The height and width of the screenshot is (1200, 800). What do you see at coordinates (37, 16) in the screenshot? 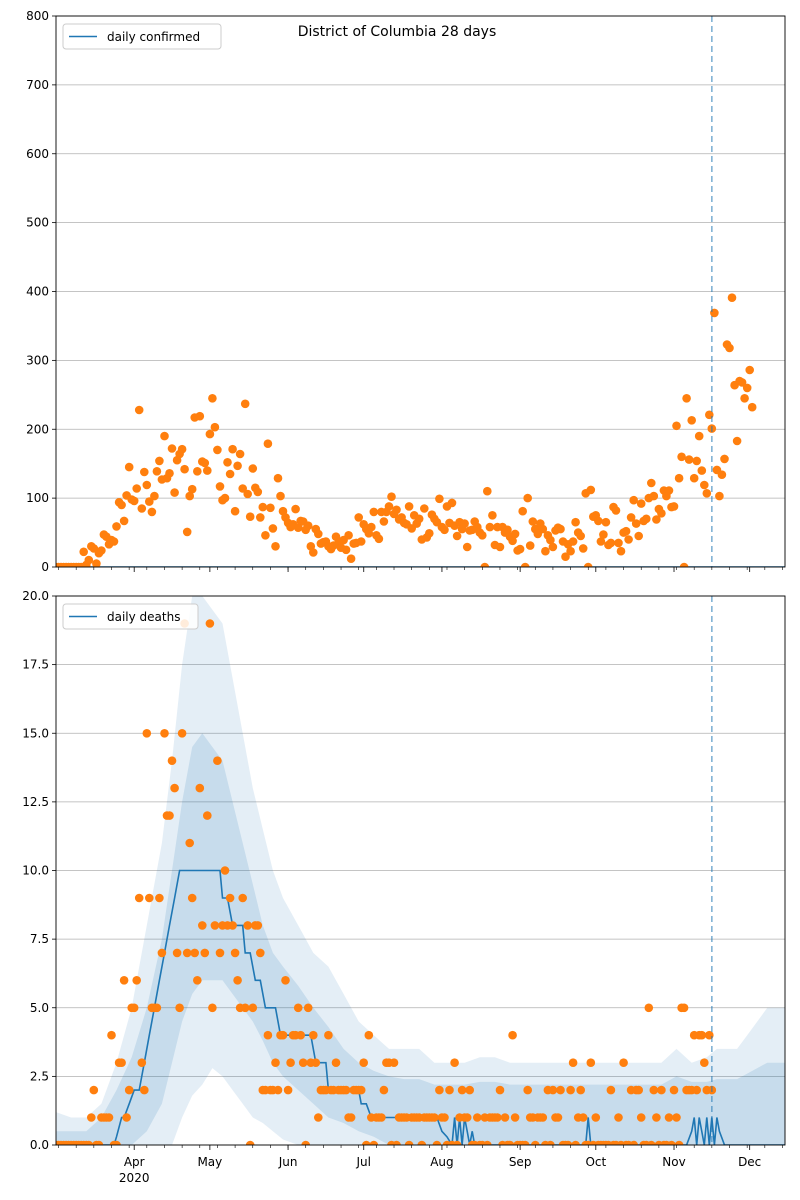
I see `y-tick-label: 800` at bounding box center [37, 16].